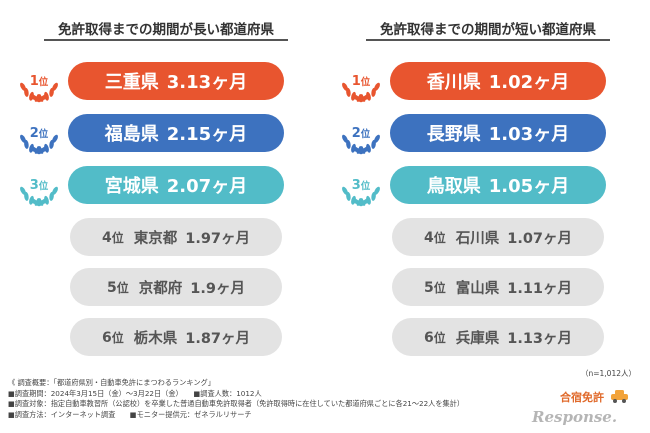 Image resolution: width=650 pixels, height=433 pixels. Describe the element at coordinates (131, 186) in the screenshot. I see `prefecture-label: 宮城県` at that location.